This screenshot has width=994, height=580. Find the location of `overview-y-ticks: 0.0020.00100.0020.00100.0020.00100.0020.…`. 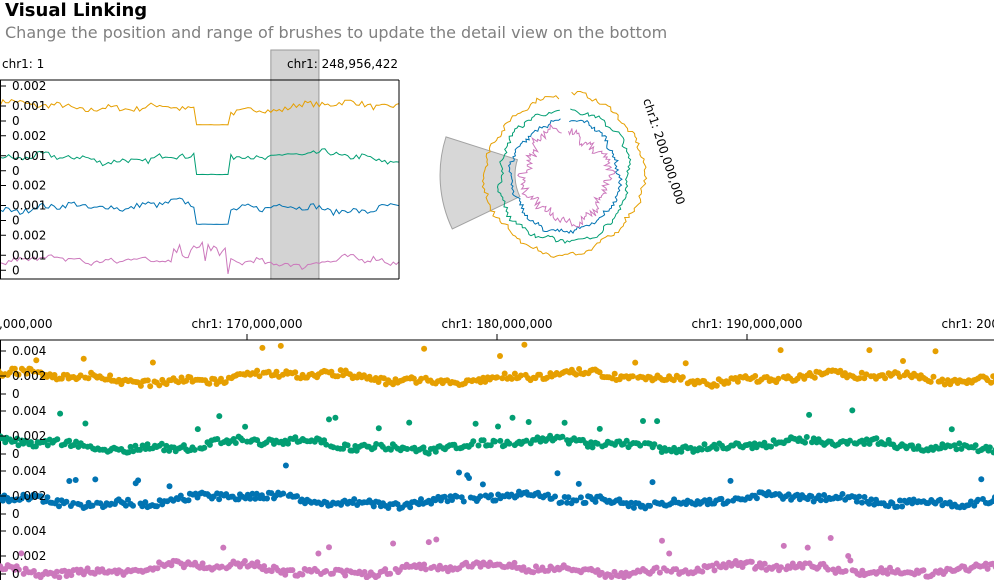

overview-y-ticks: 0.0020.00100.0020.00100.0020.00100.0020.… is located at coordinates (23, 178).